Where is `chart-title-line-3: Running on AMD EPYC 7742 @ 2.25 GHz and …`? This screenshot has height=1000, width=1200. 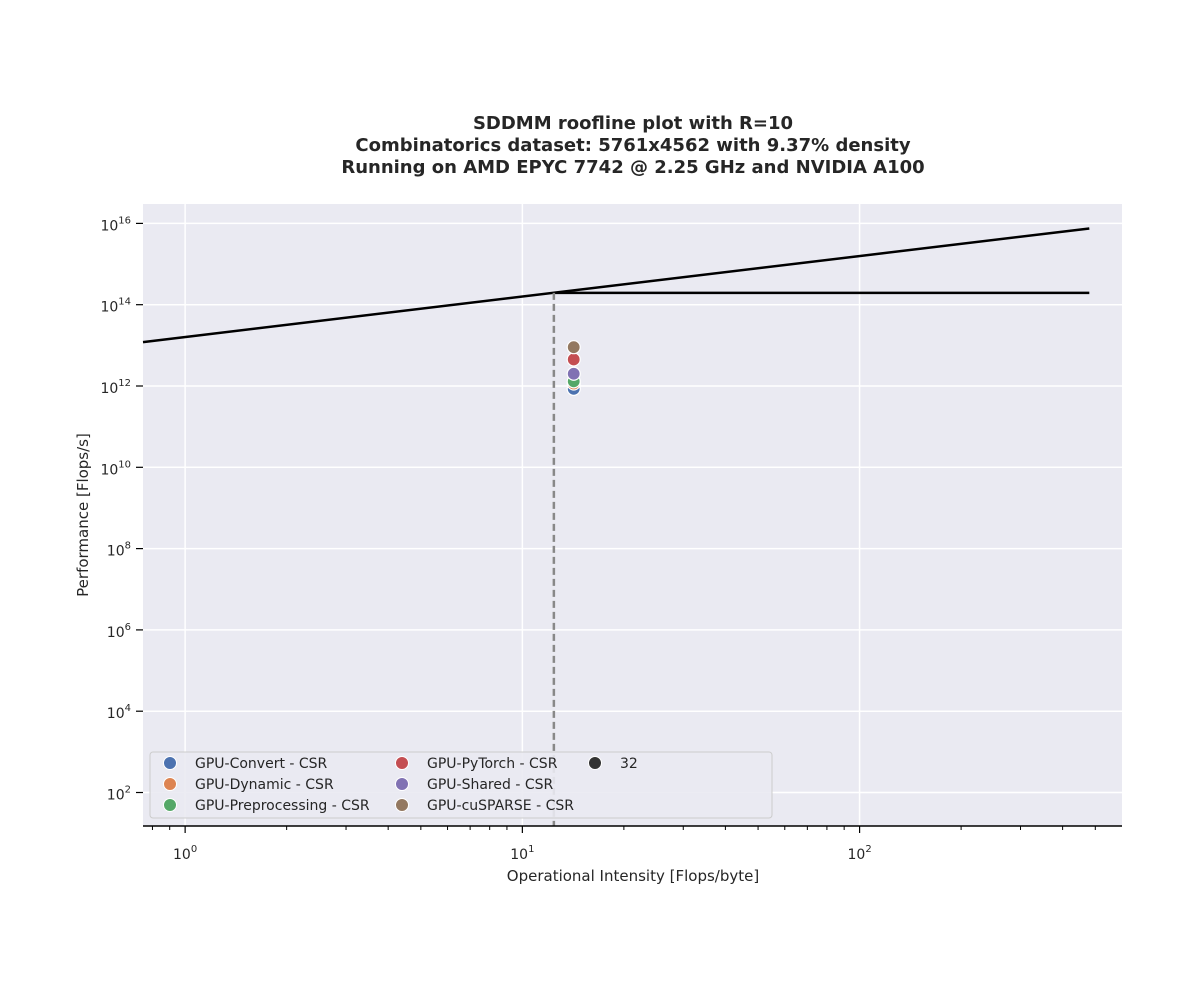
chart-title-line-3: Running on AMD EPYC 7742 @ 2.25 GHz and … is located at coordinates (632, 167).